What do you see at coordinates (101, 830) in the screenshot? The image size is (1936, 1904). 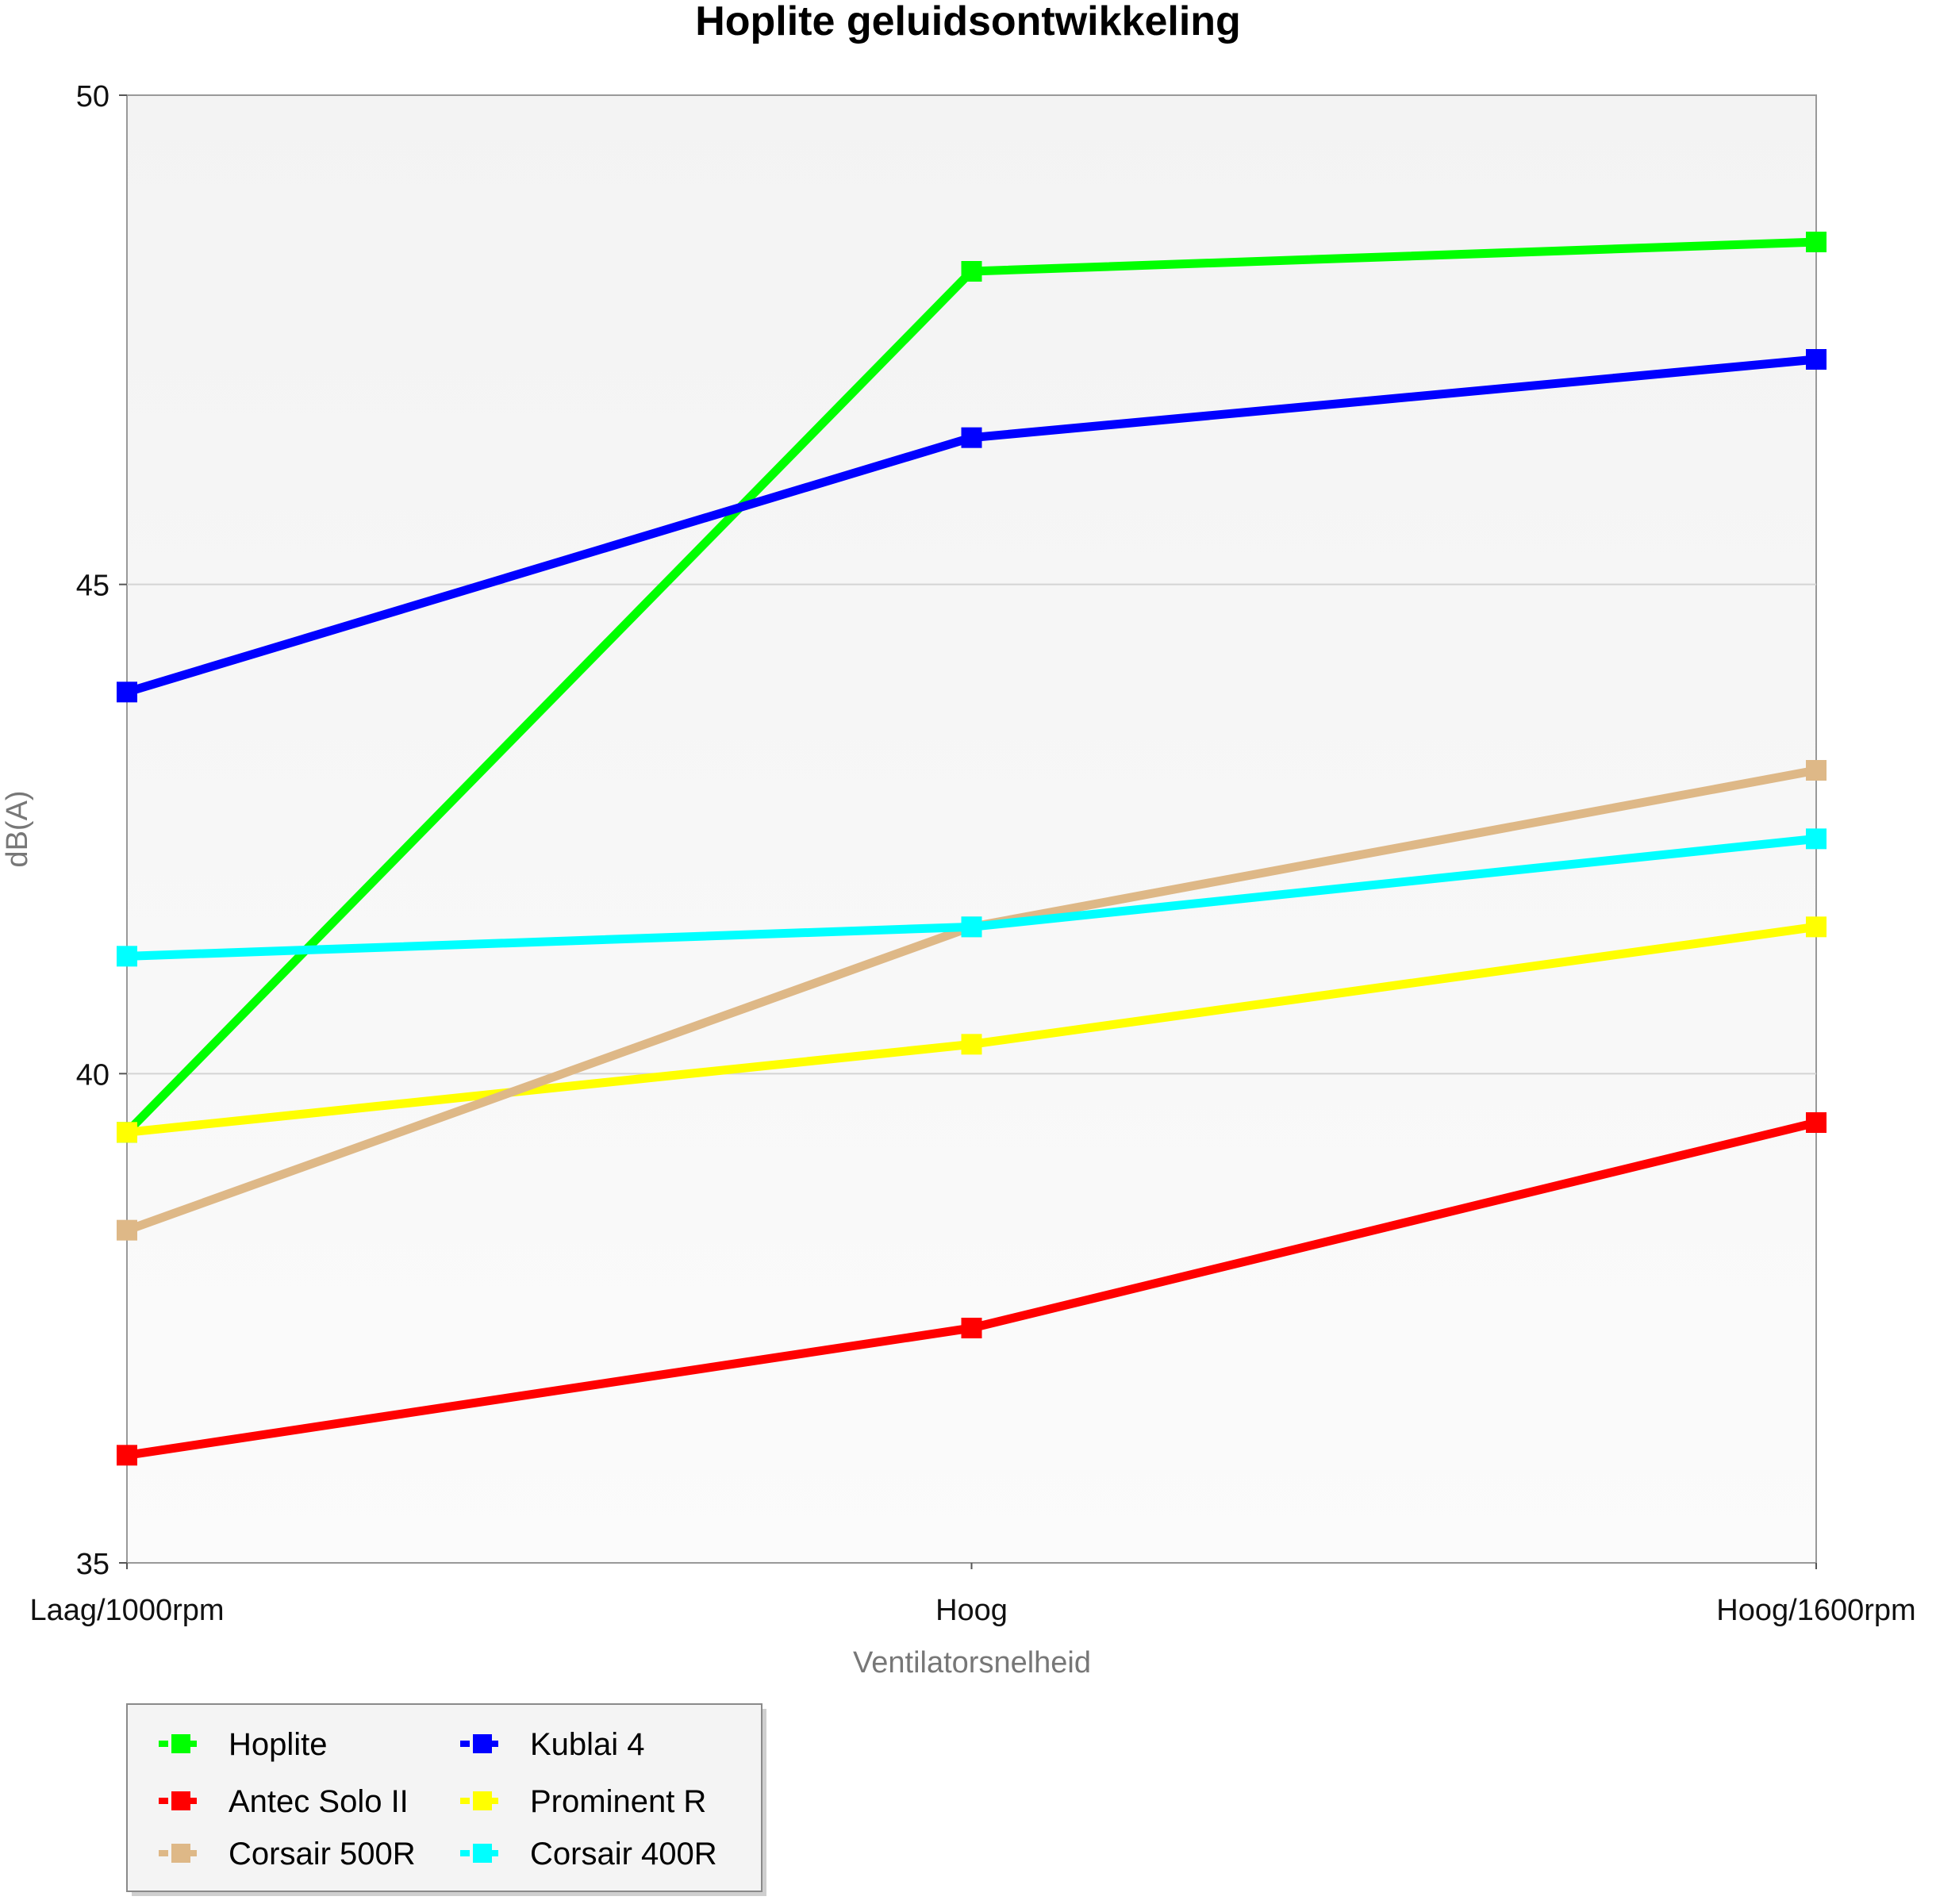 I see `y-axis-ticks: 35 40 45 50` at bounding box center [101, 830].